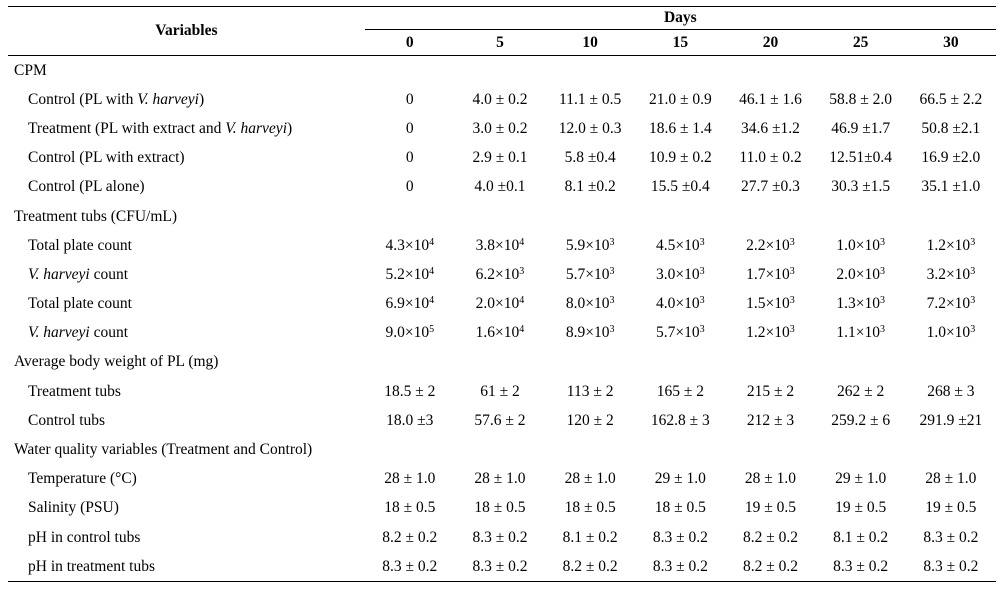  What do you see at coordinates (680, 245) in the screenshot?
I see `table-cell: 4.5×103` at bounding box center [680, 245].